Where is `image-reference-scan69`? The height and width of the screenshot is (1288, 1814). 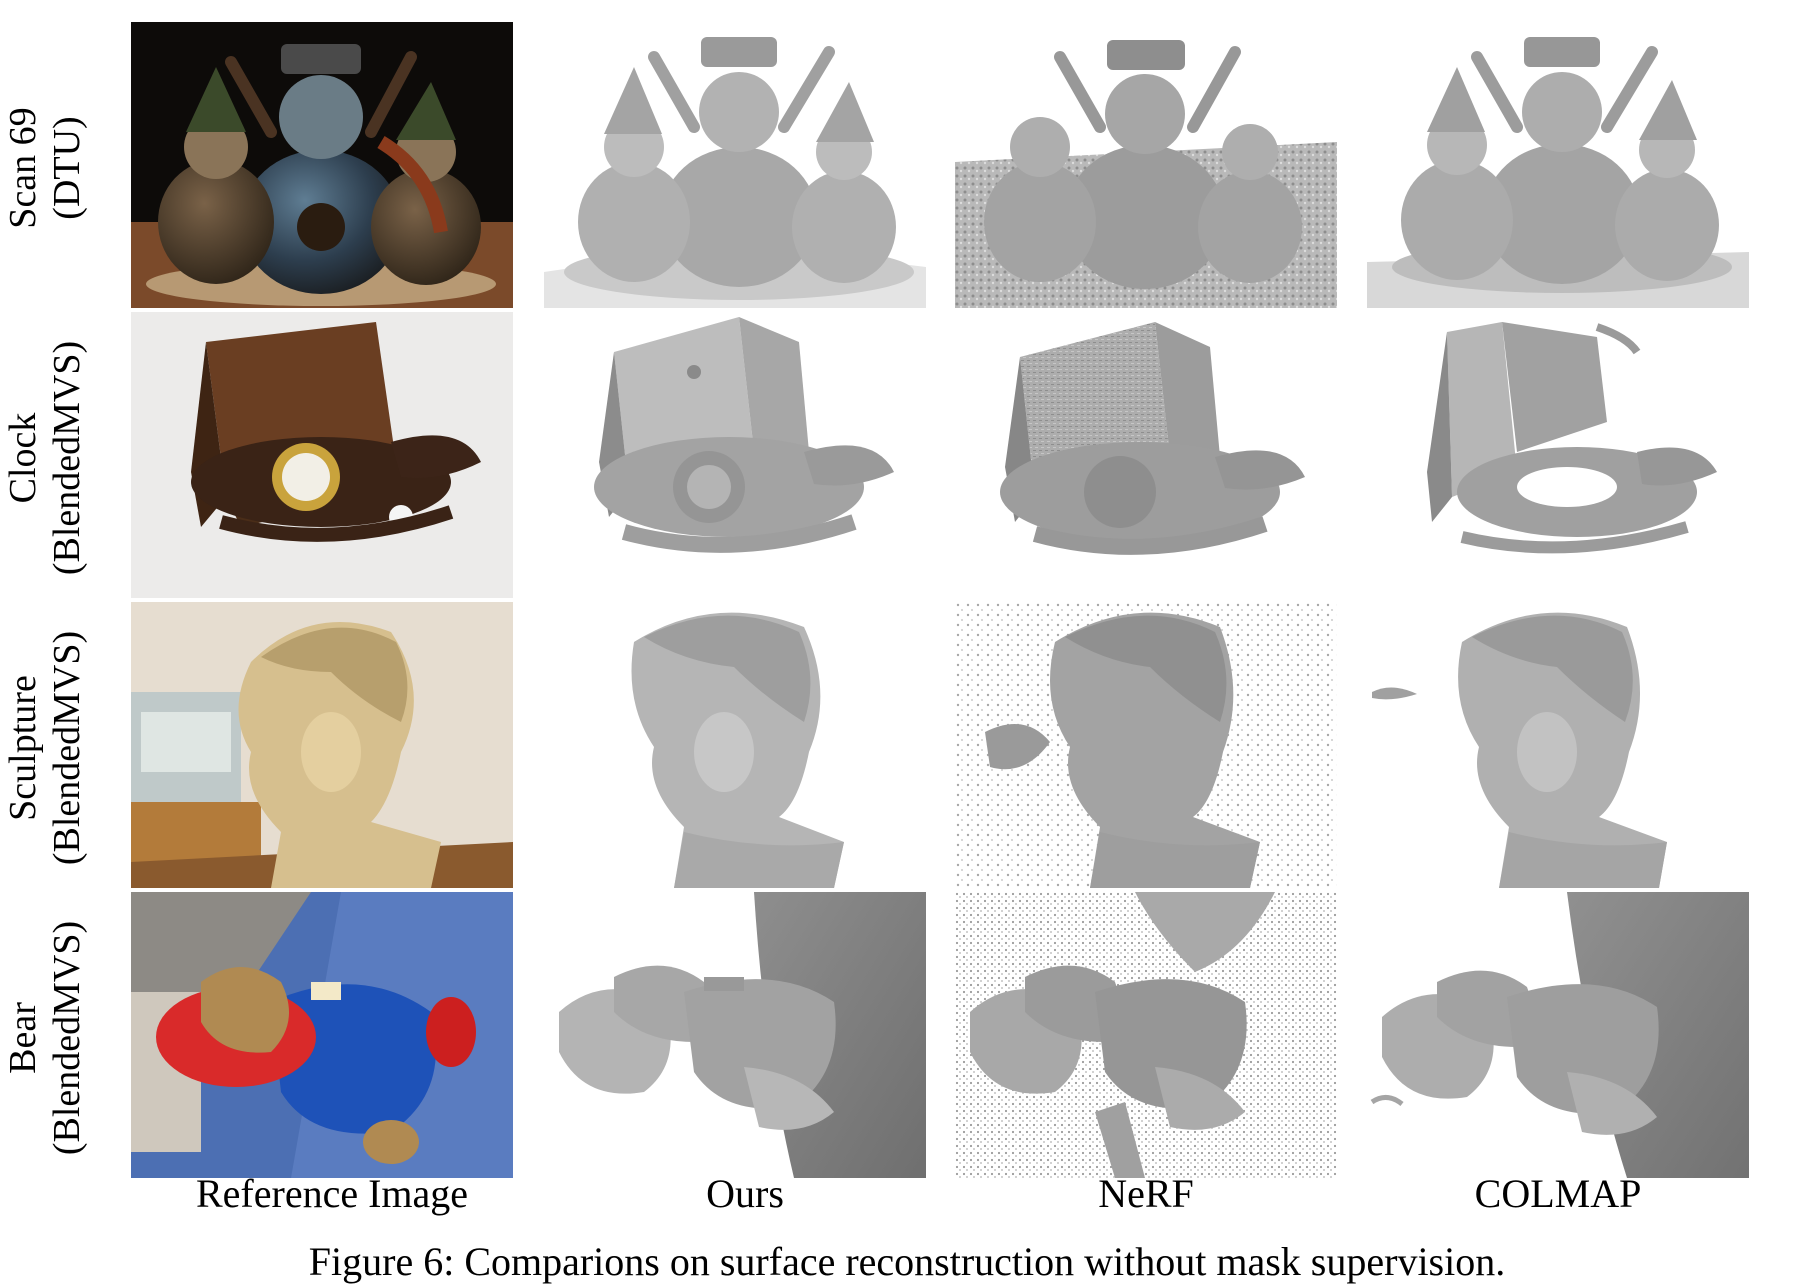 image-reference-scan69 is located at coordinates (322, 165).